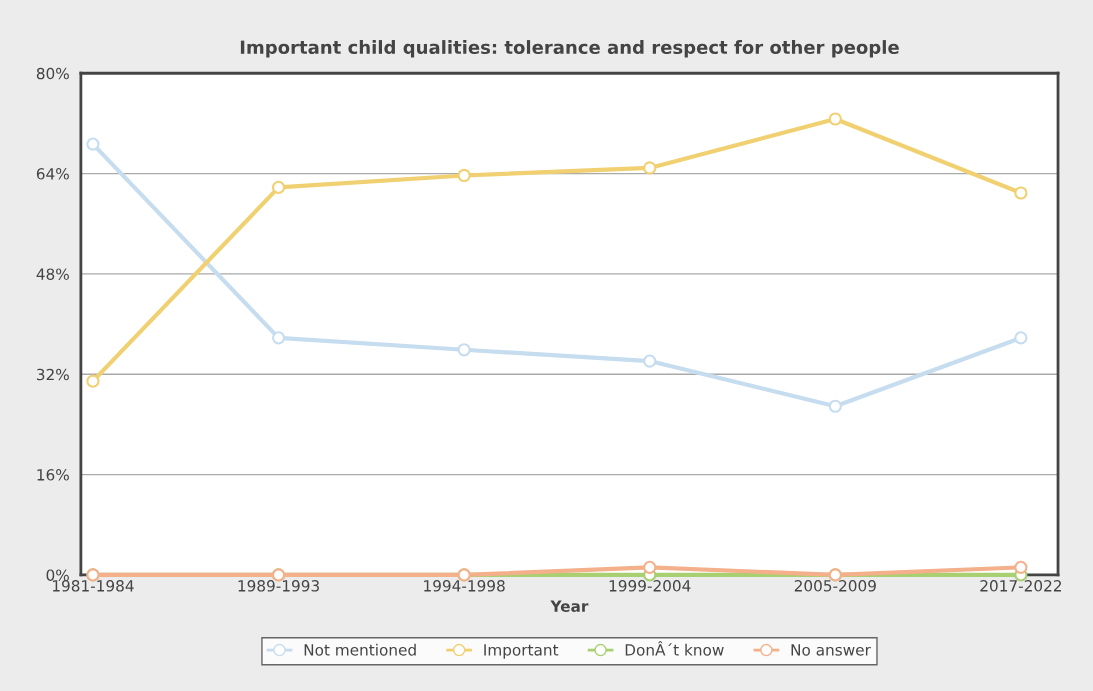 The height and width of the screenshot is (691, 1093). Describe the element at coordinates (521, 651) in the screenshot. I see `legend-label: Important` at that location.